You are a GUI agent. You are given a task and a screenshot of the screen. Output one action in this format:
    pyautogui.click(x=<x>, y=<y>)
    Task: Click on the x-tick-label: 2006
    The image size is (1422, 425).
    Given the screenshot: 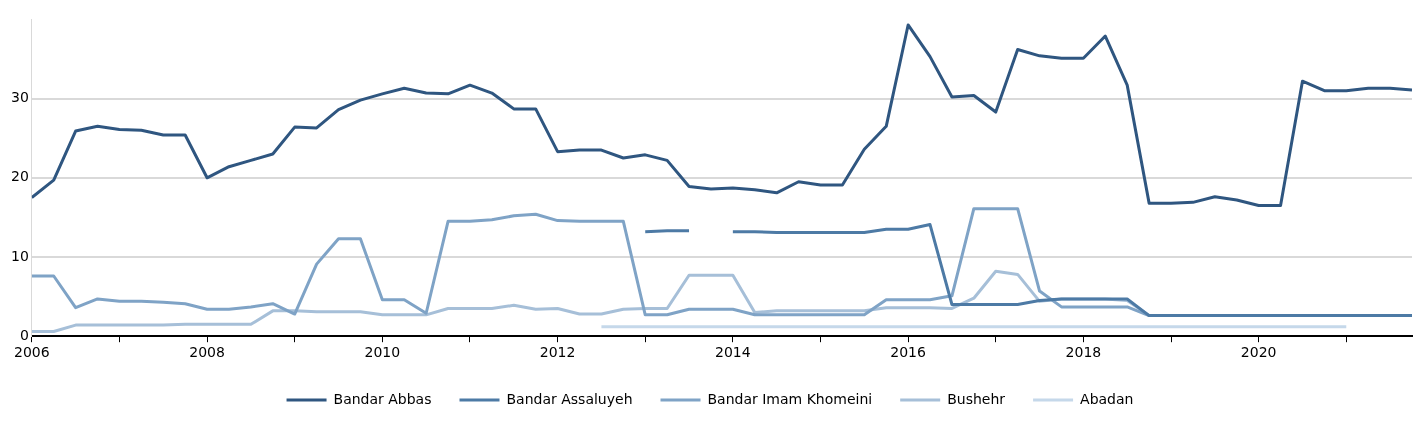 What is the action you would take?
    pyautogui.click(x=31, y=352)
    